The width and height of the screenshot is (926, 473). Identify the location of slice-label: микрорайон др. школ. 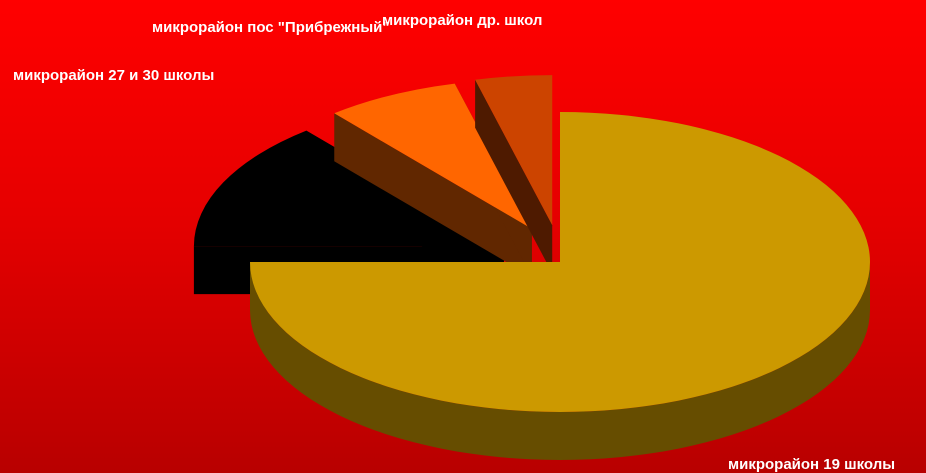
(462, 20).